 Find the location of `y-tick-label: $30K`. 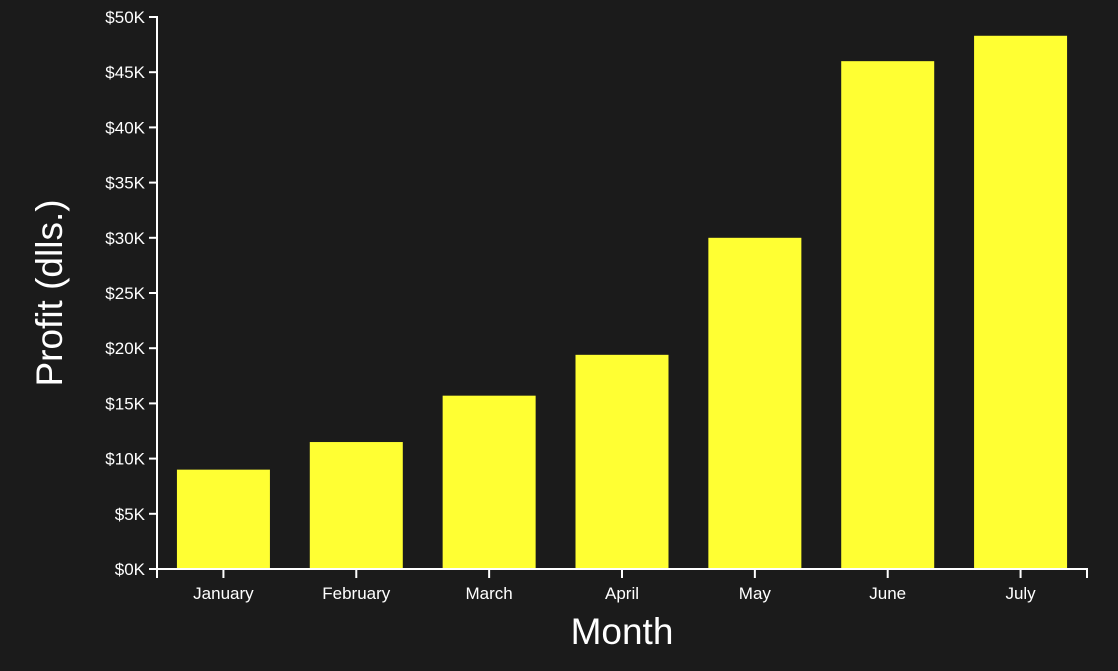

y-tick-label: $30K is located at coordinates (125, 238).